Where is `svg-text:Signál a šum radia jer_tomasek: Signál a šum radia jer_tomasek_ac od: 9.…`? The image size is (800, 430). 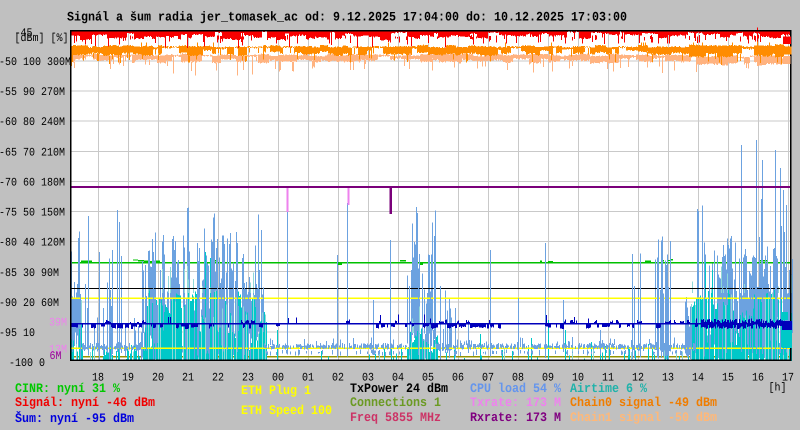
svg-text:Signál a šum radia jer_tomasek: Signál a šum radia jer_tomasek_ac od: 9.… is located at coordinates (347, 17).